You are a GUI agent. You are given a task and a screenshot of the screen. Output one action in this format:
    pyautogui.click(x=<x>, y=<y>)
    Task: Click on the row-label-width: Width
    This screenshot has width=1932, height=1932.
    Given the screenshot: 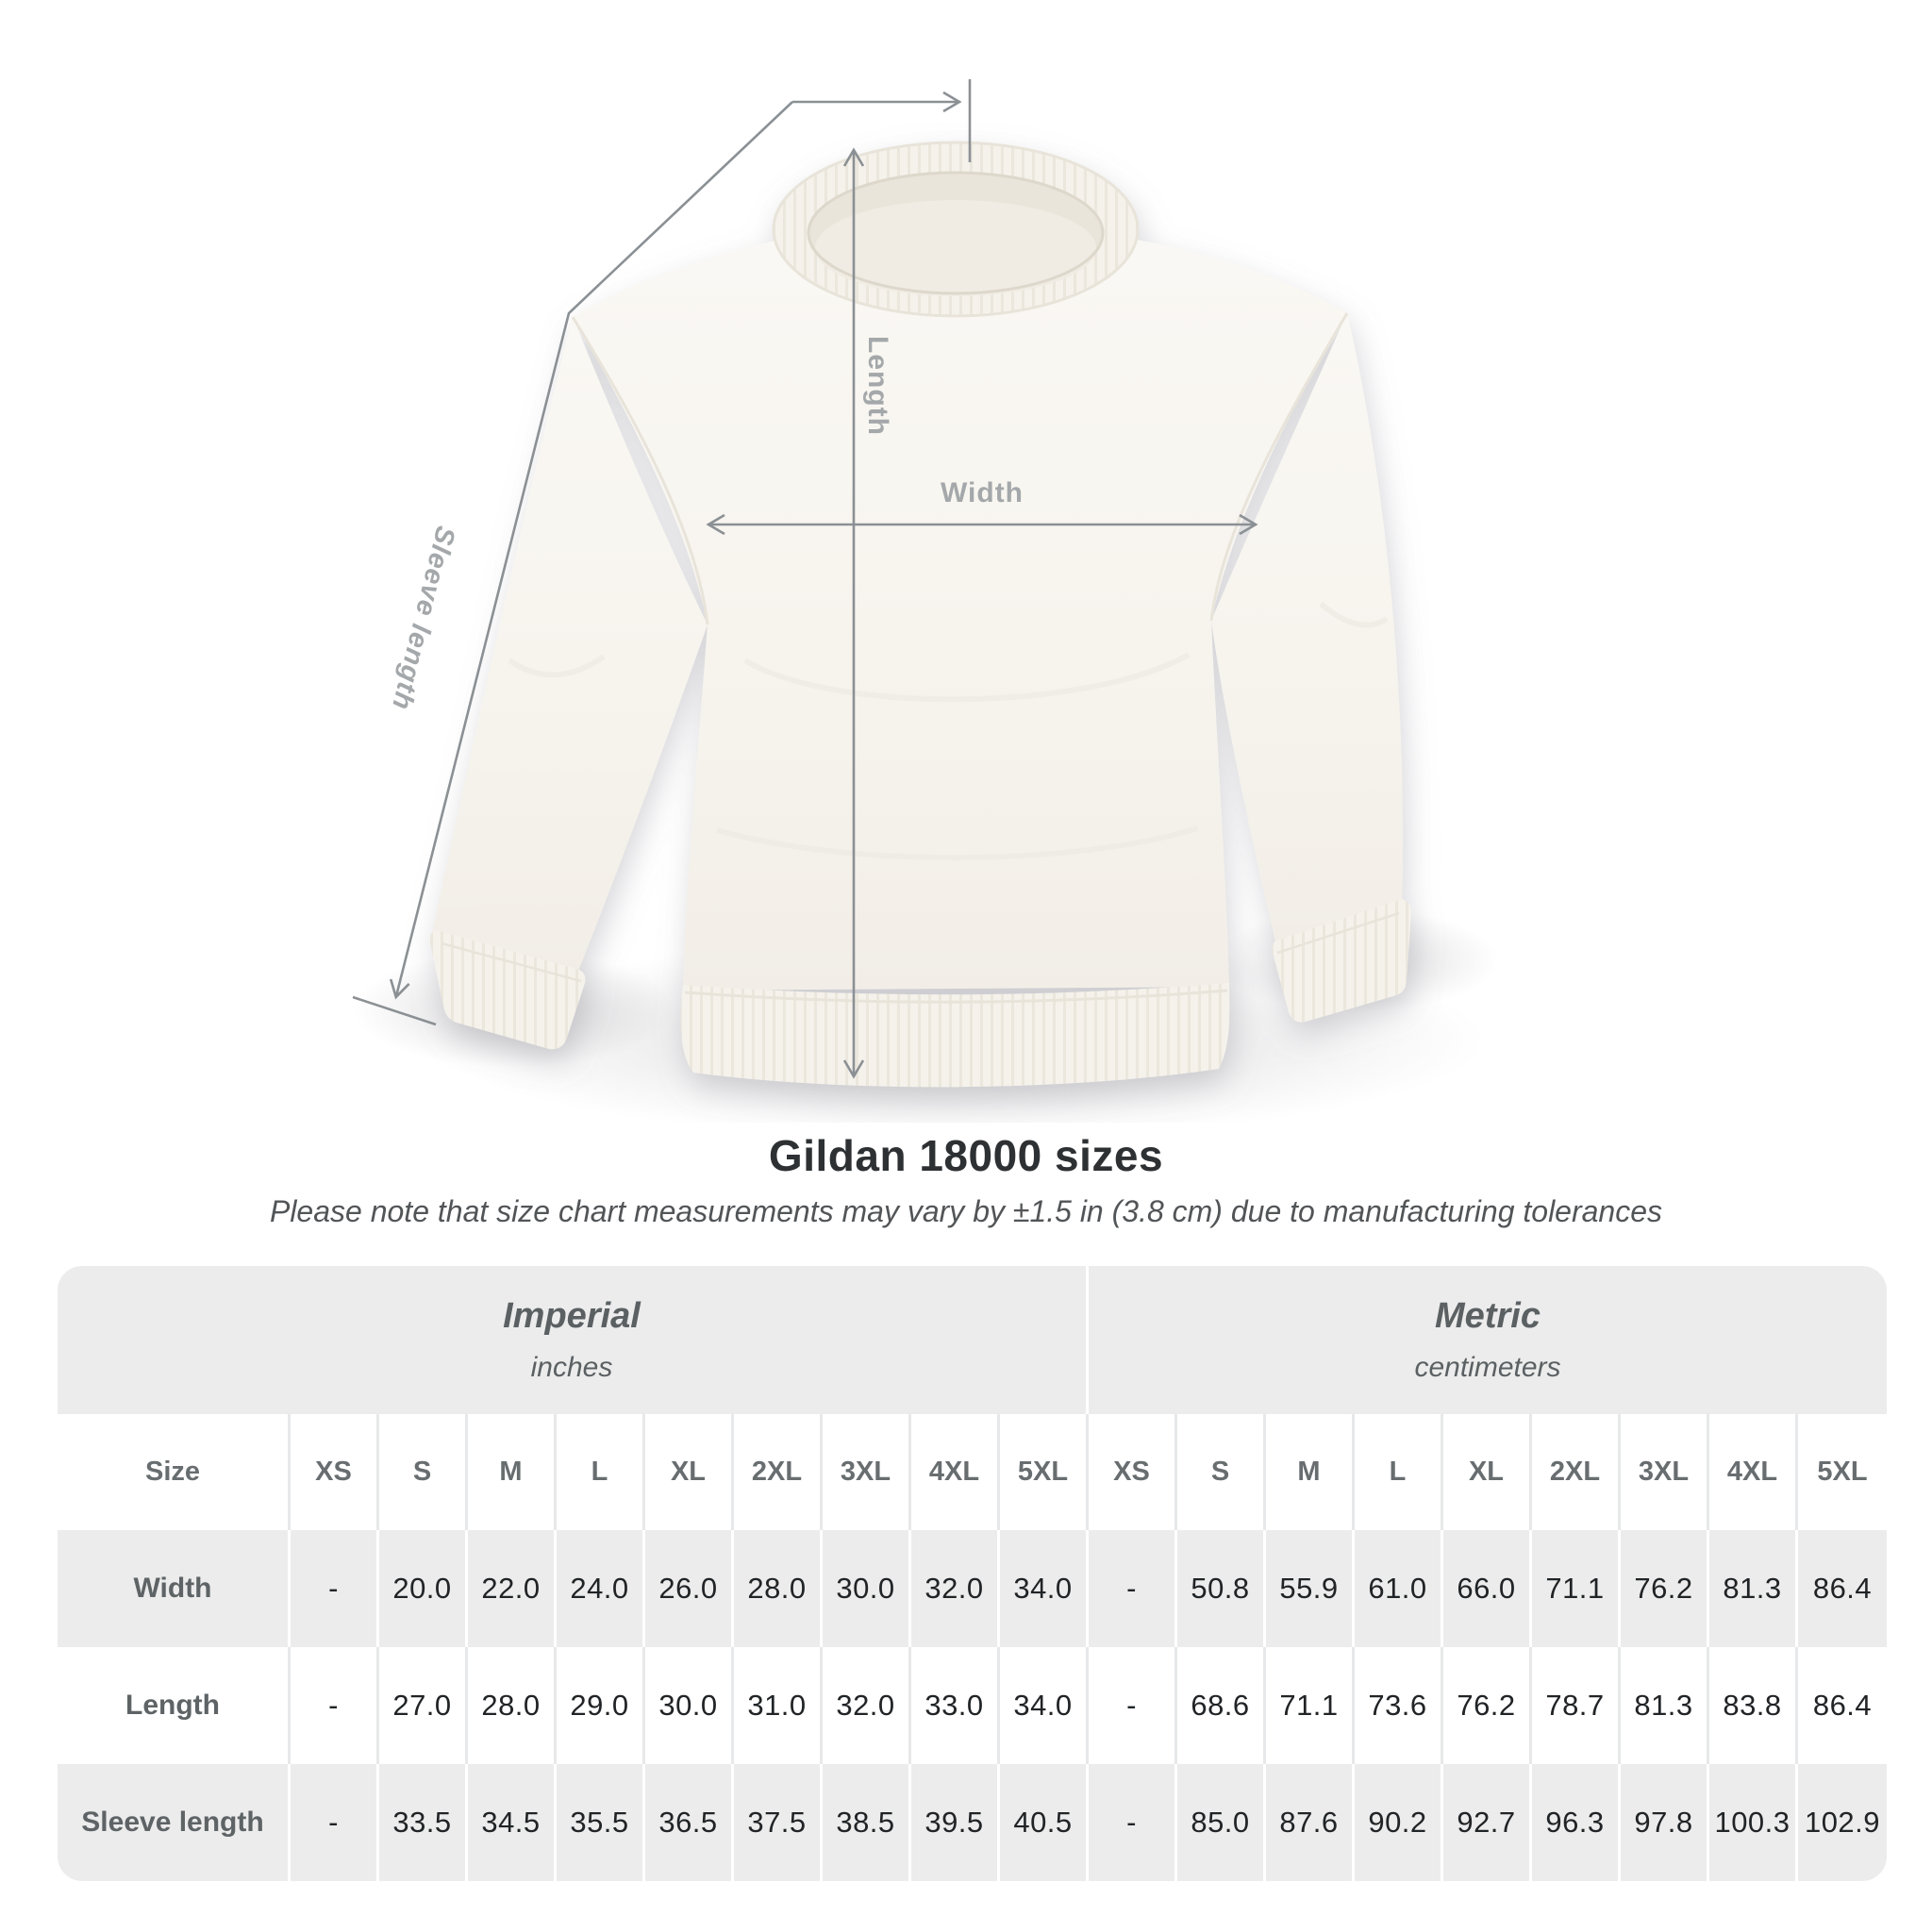 What is the action you would take?
    pyautogui.click(x=175, y=1589)
    